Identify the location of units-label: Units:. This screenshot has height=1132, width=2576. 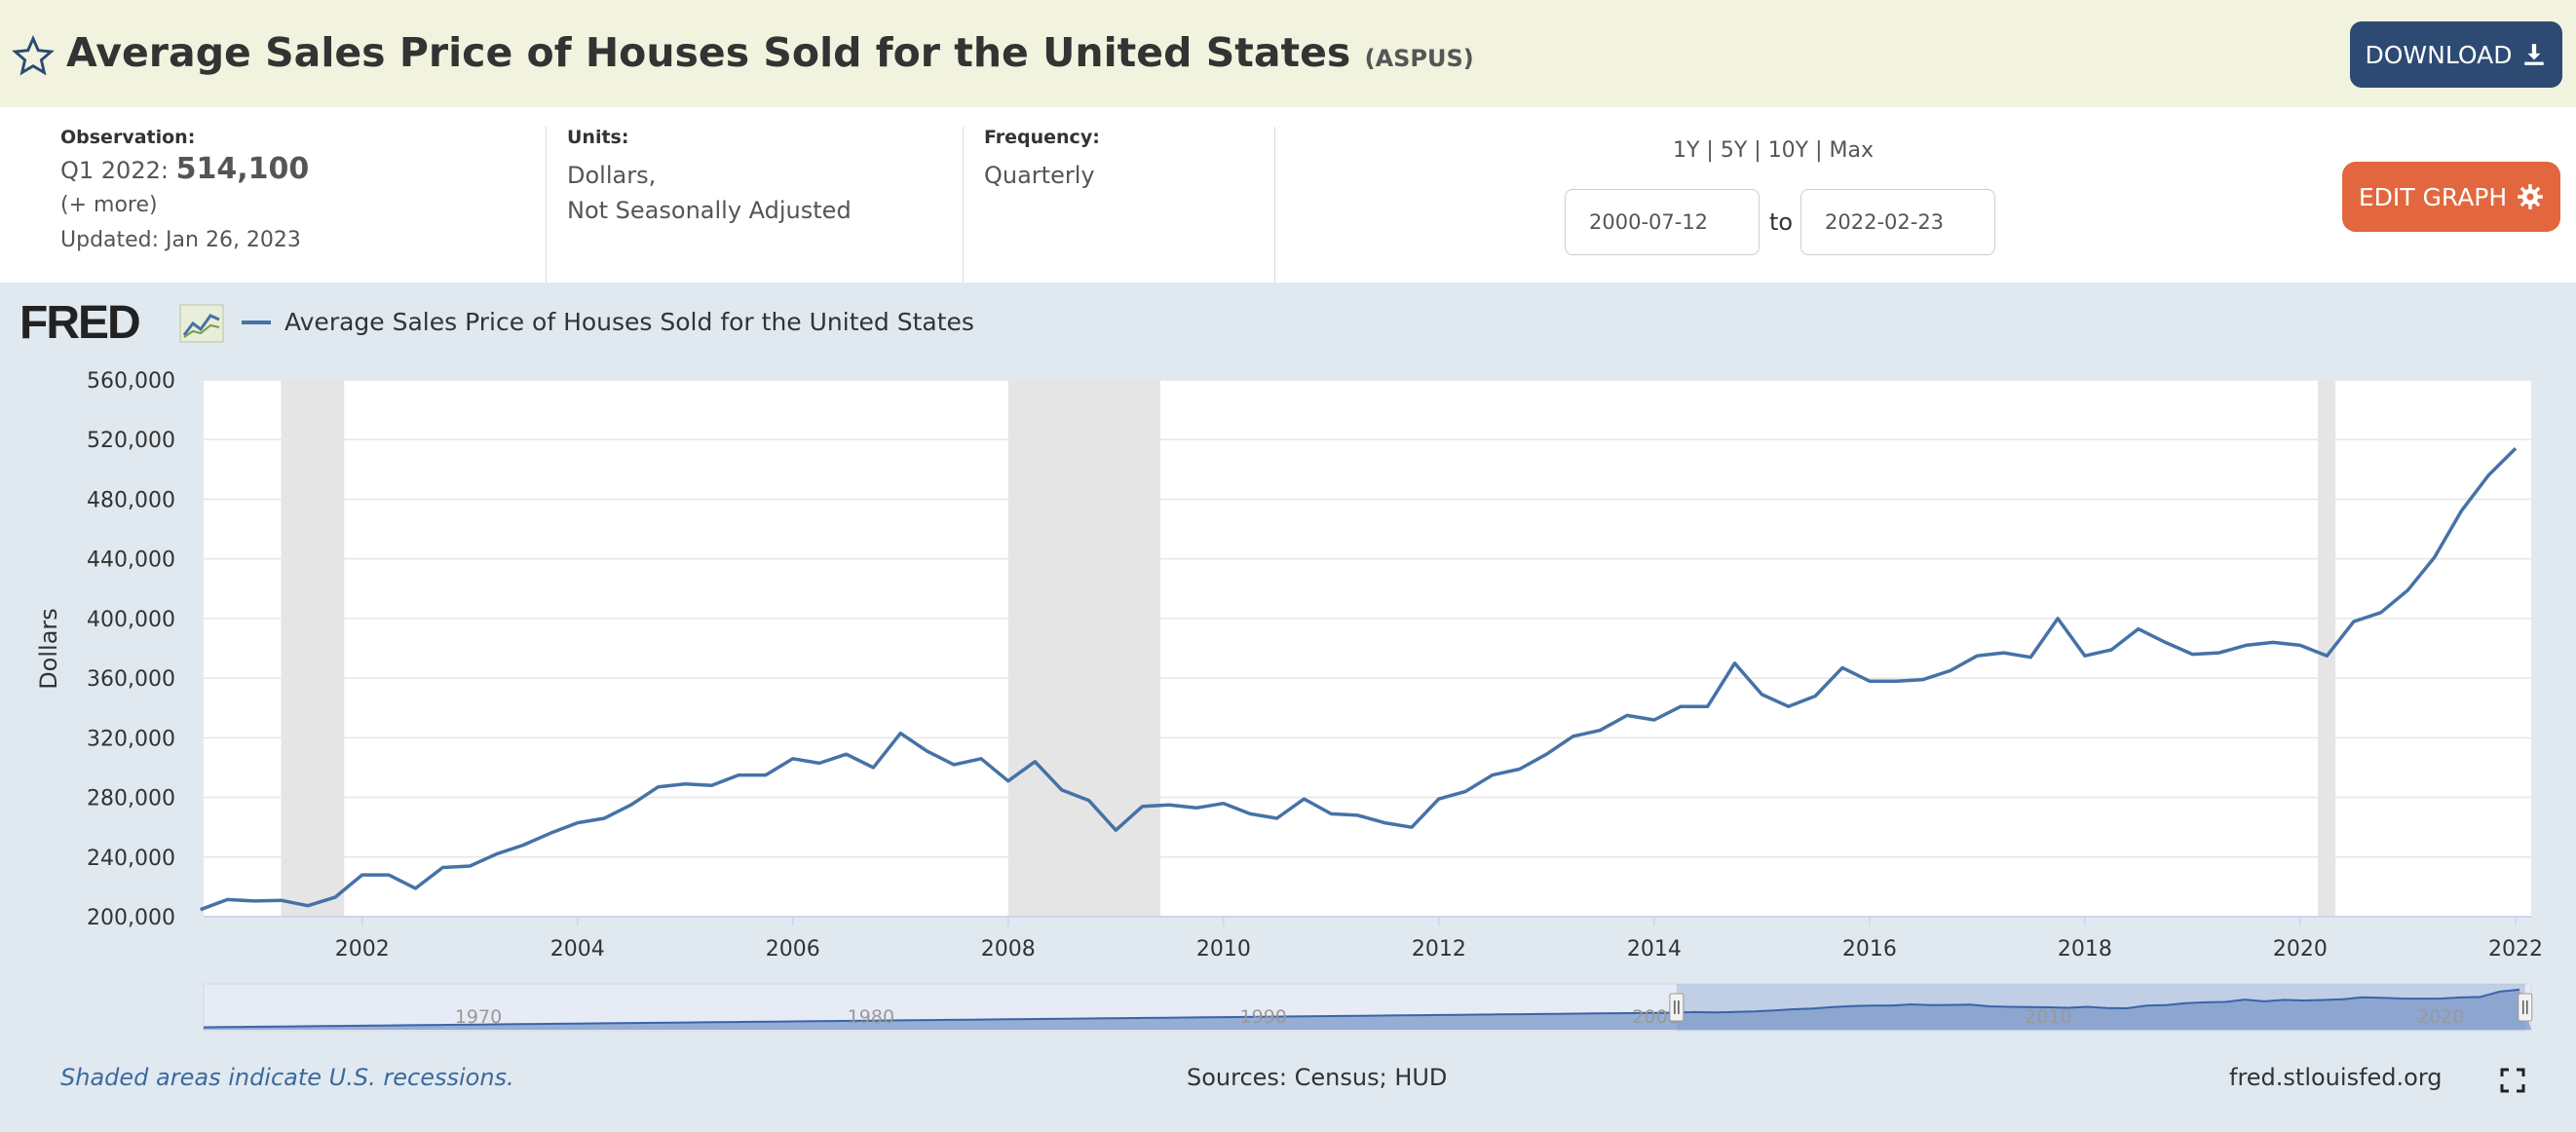
(598, 137).